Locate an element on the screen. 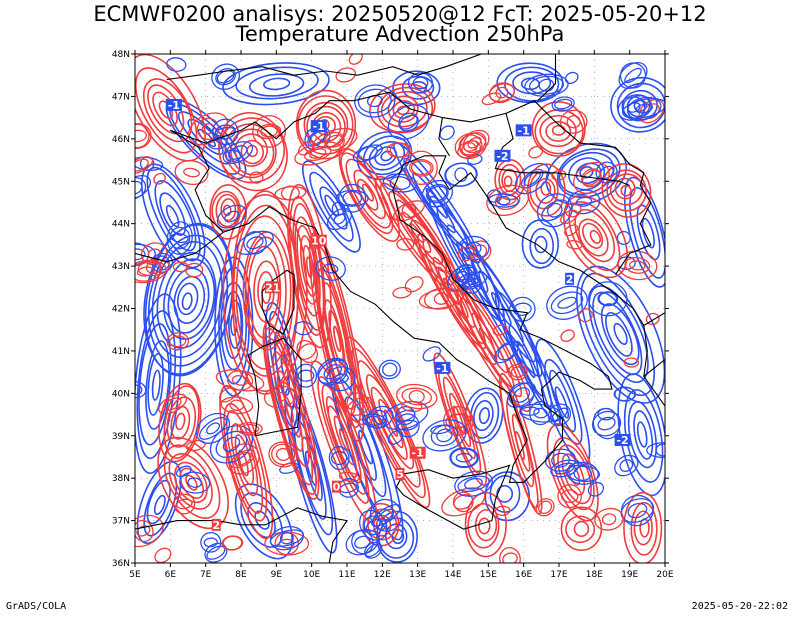 Image resolution: width=800 pixels, height=618 pixels. lat-tick-label: 37N is located at coordinates (121, 522).